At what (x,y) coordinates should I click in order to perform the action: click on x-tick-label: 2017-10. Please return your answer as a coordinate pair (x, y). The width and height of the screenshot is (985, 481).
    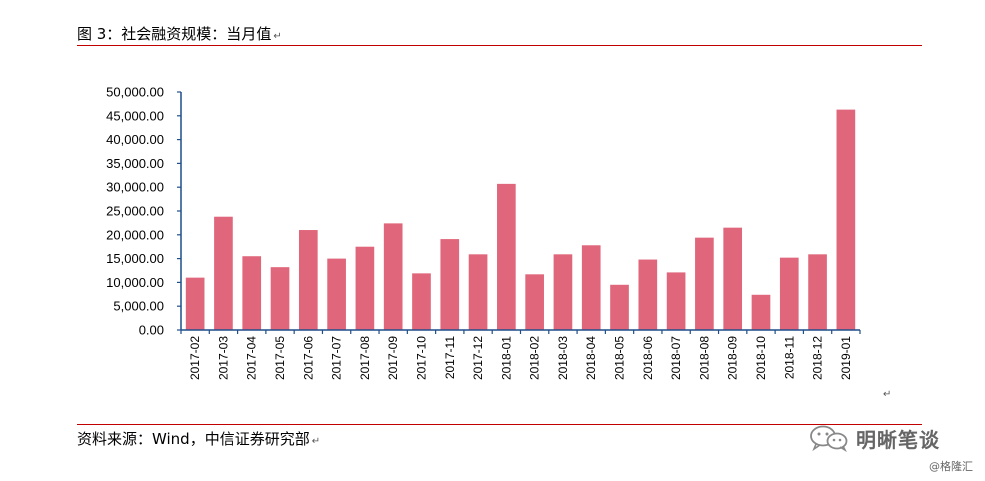
    Looking at the image, I should click on (421, 358).